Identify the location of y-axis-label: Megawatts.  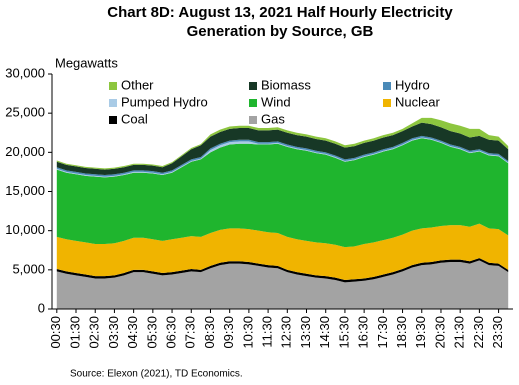
(86, 62).